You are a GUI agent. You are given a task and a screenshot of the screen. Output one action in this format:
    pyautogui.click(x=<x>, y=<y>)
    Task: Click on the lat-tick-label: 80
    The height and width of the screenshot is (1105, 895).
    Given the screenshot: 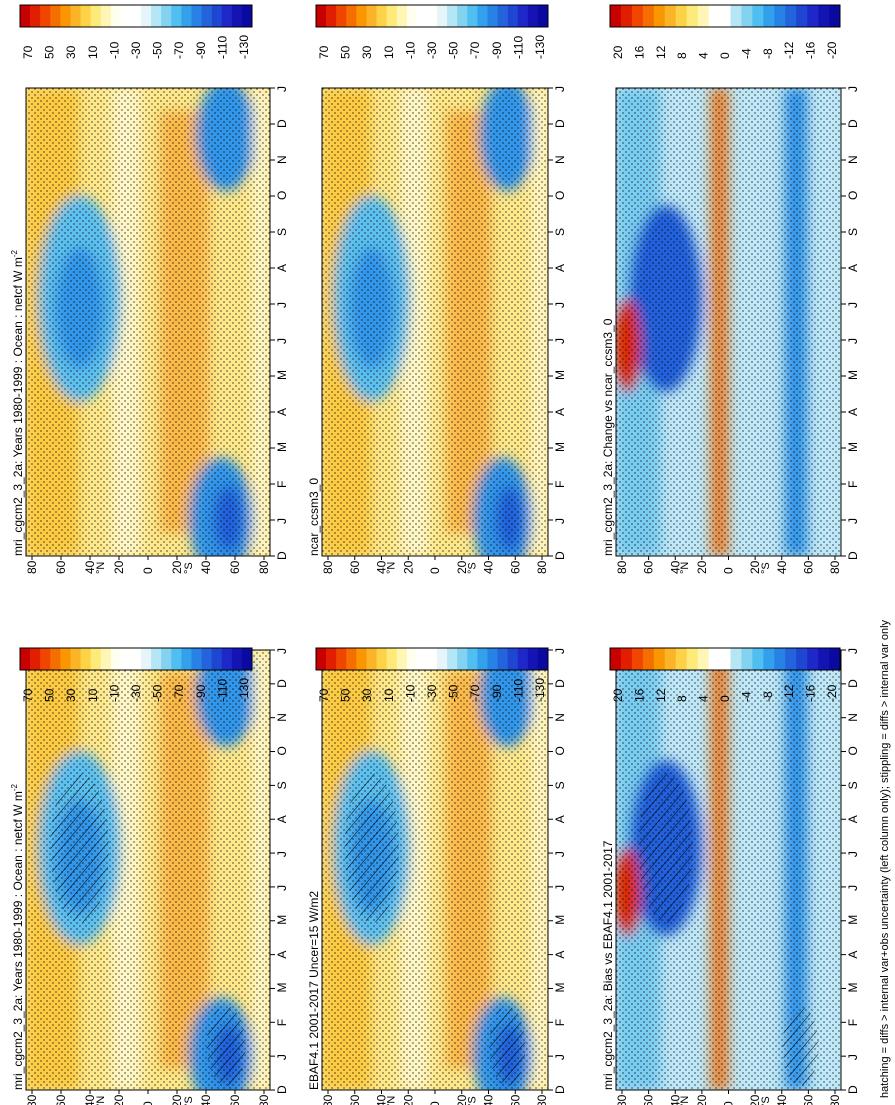 What is the action you would take?
    pyautogui.click(x=264, y=1099)
    